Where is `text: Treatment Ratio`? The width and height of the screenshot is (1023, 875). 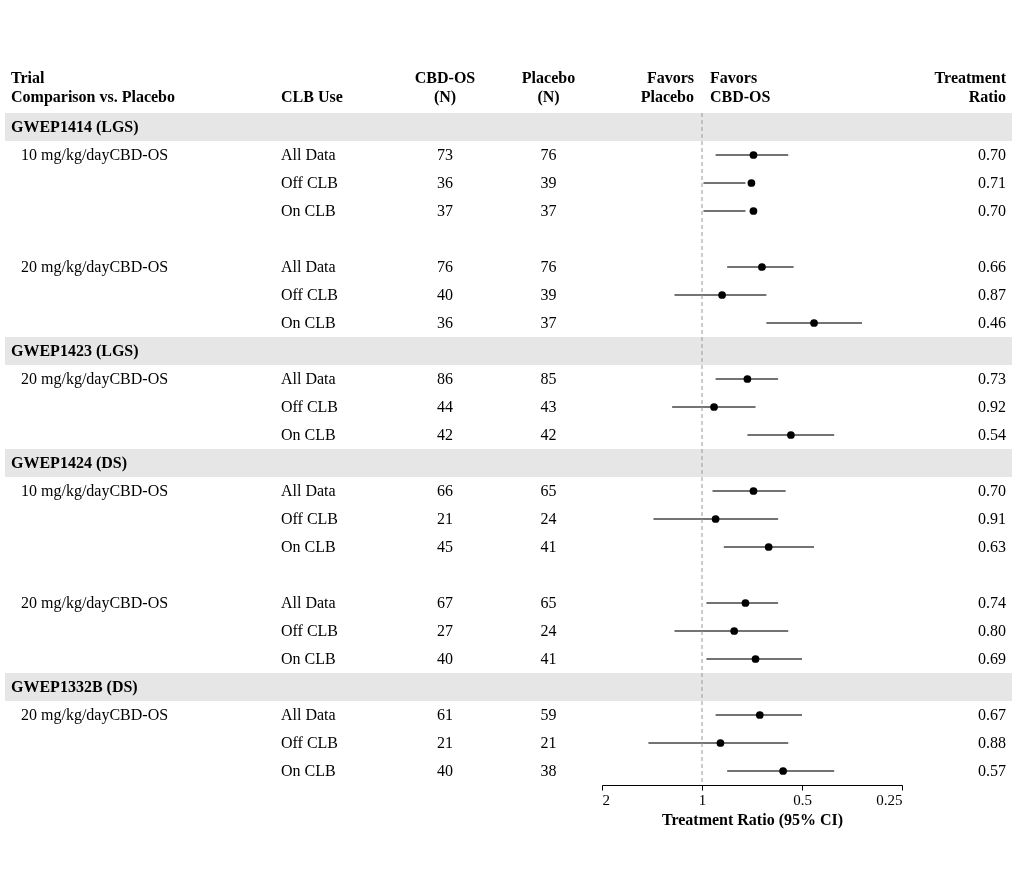
text: Treatment Ratio is located at coordinates (970, 87).